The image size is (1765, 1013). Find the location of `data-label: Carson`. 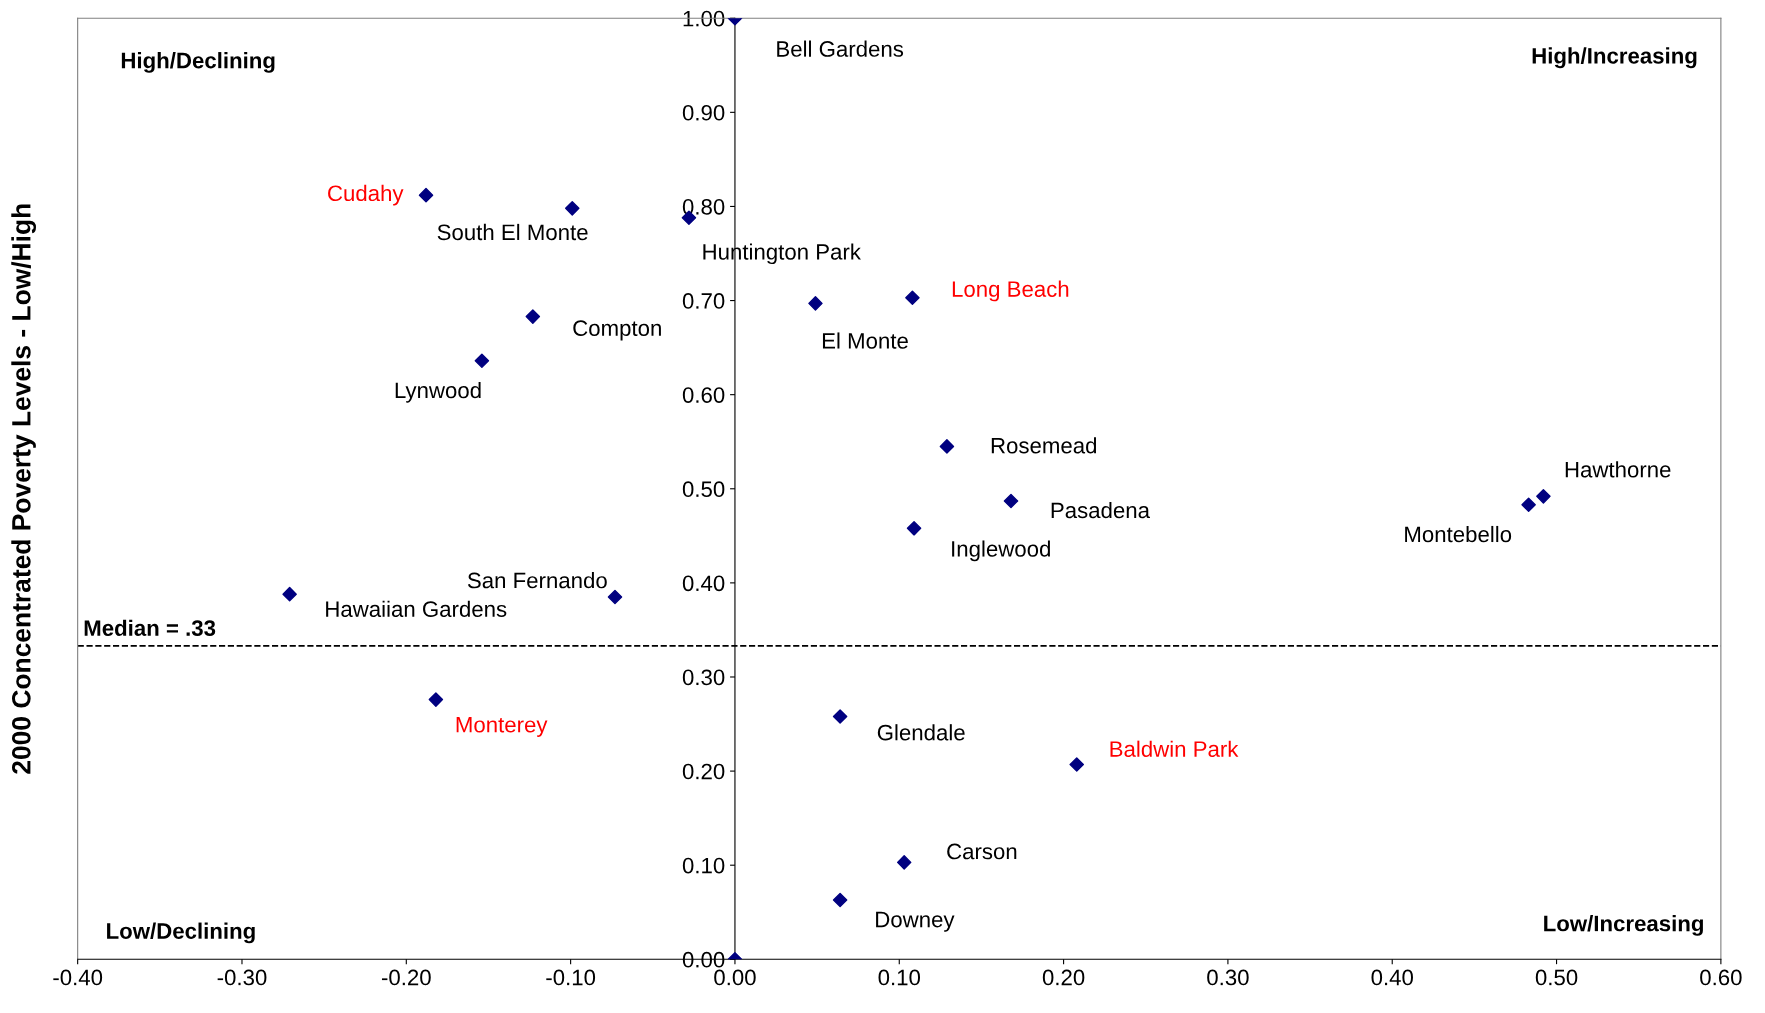

data-label: Carson is located at coordinates (982, 851).